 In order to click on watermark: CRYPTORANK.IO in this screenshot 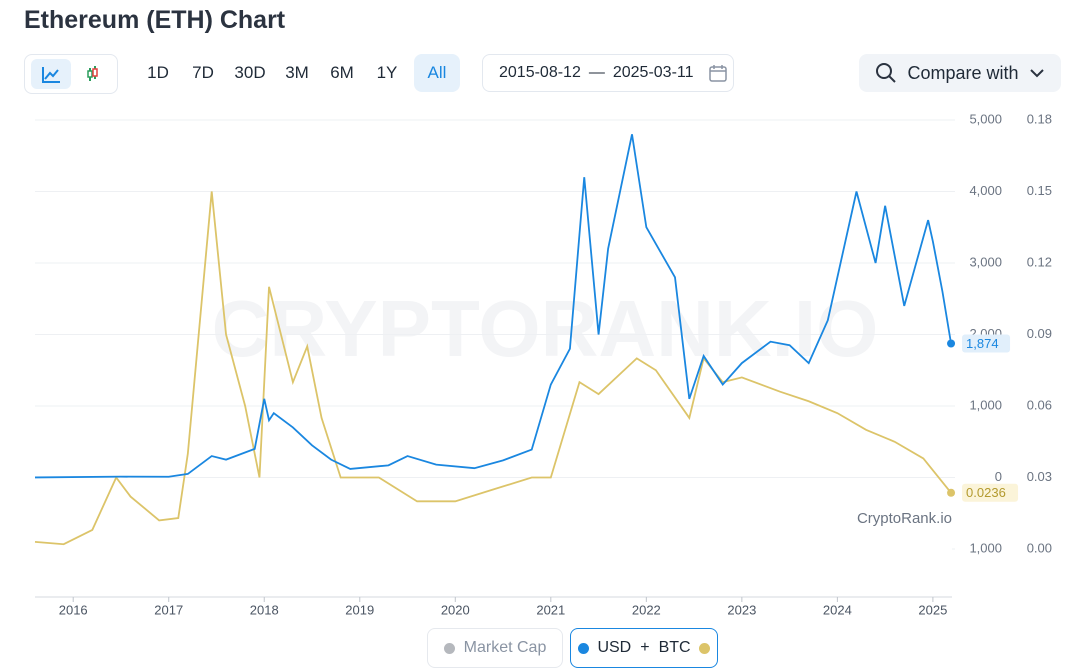, I will do `click(545, 328)`.